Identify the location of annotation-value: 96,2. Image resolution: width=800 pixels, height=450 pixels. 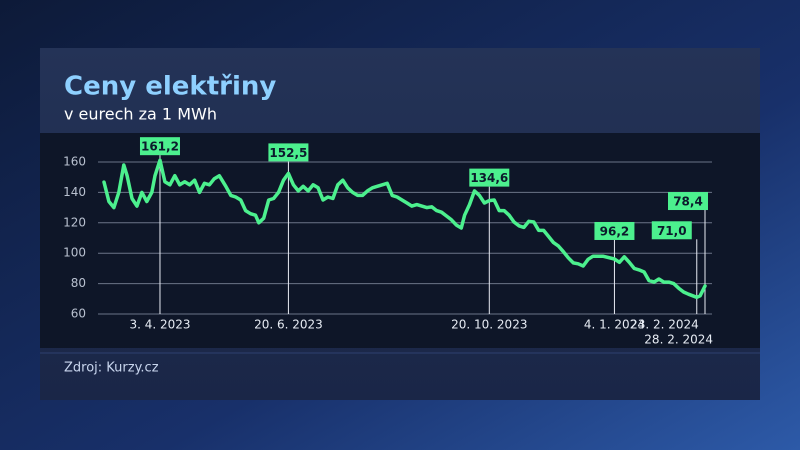
(615, 231).